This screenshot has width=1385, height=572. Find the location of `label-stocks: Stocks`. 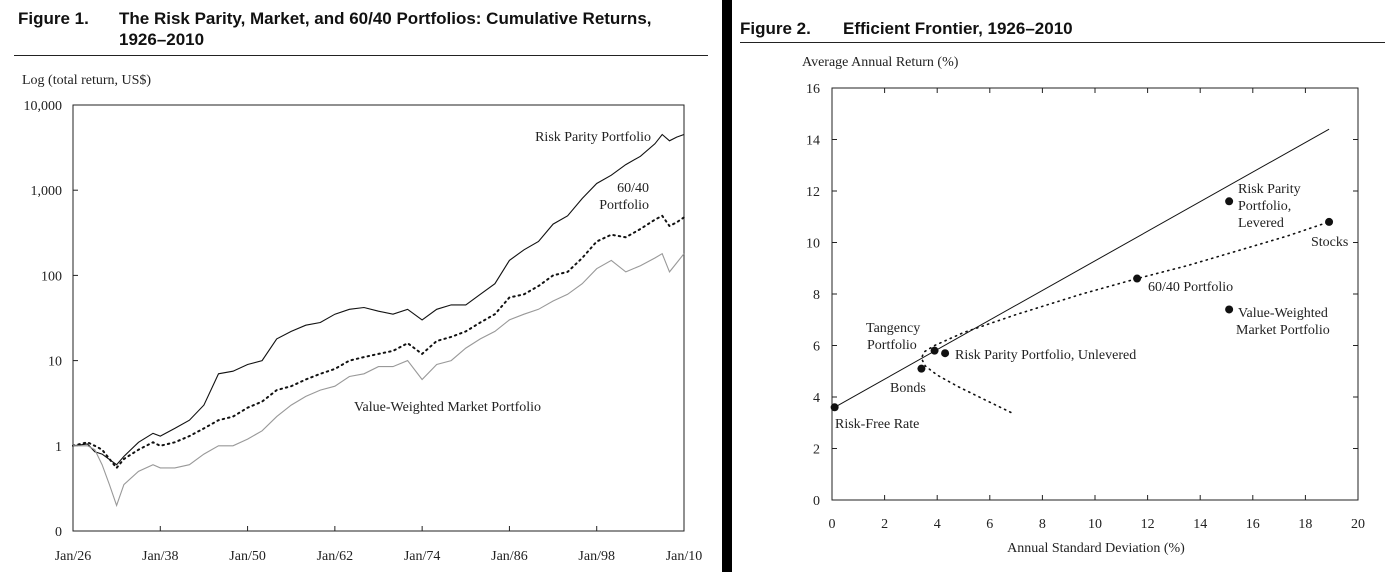

label-stocks: Stocks is located at coordinates (1329, 242).